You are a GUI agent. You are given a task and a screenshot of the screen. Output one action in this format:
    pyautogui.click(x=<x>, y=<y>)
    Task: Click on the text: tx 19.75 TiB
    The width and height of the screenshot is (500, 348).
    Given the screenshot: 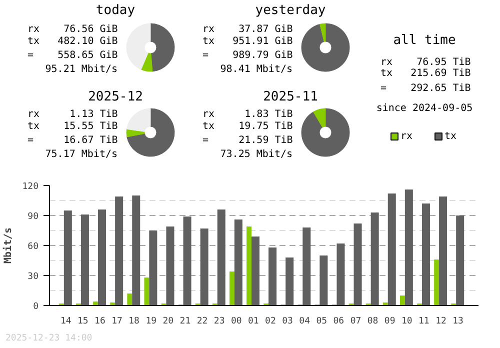 What is the action you would take?
    pyautogui.click(x=247, y=126)
    